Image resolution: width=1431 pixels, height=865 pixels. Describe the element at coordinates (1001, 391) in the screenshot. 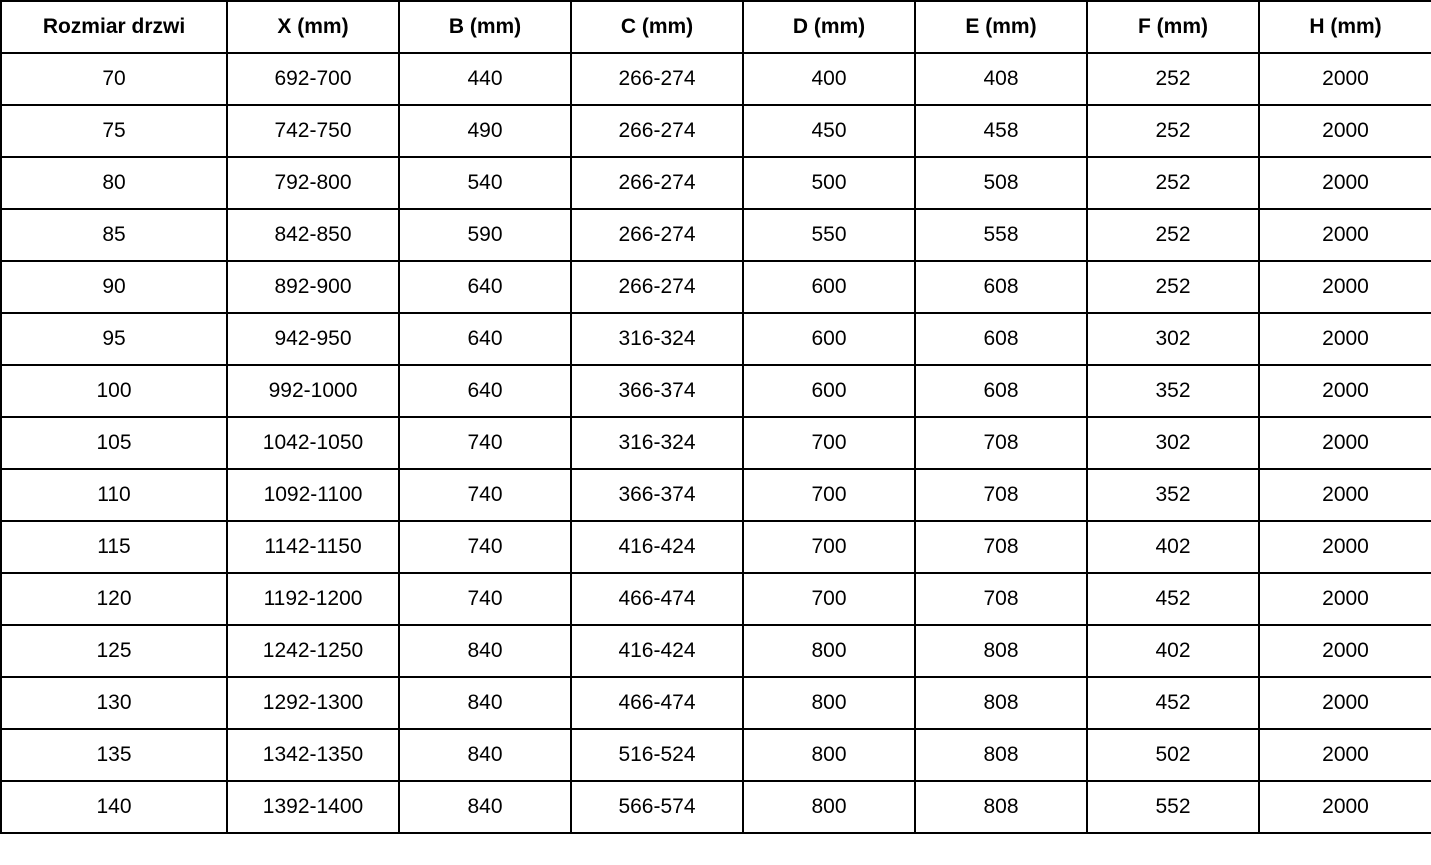

I see `table-cell: 608` at that location.